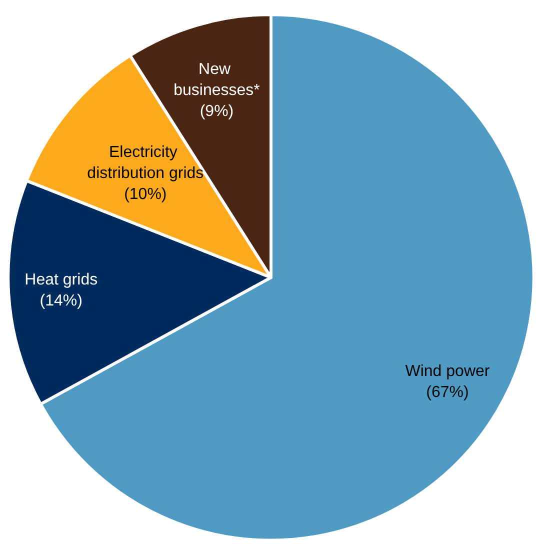  I want to click on slice-label: Electricity distribution grids, so click(145, 163).